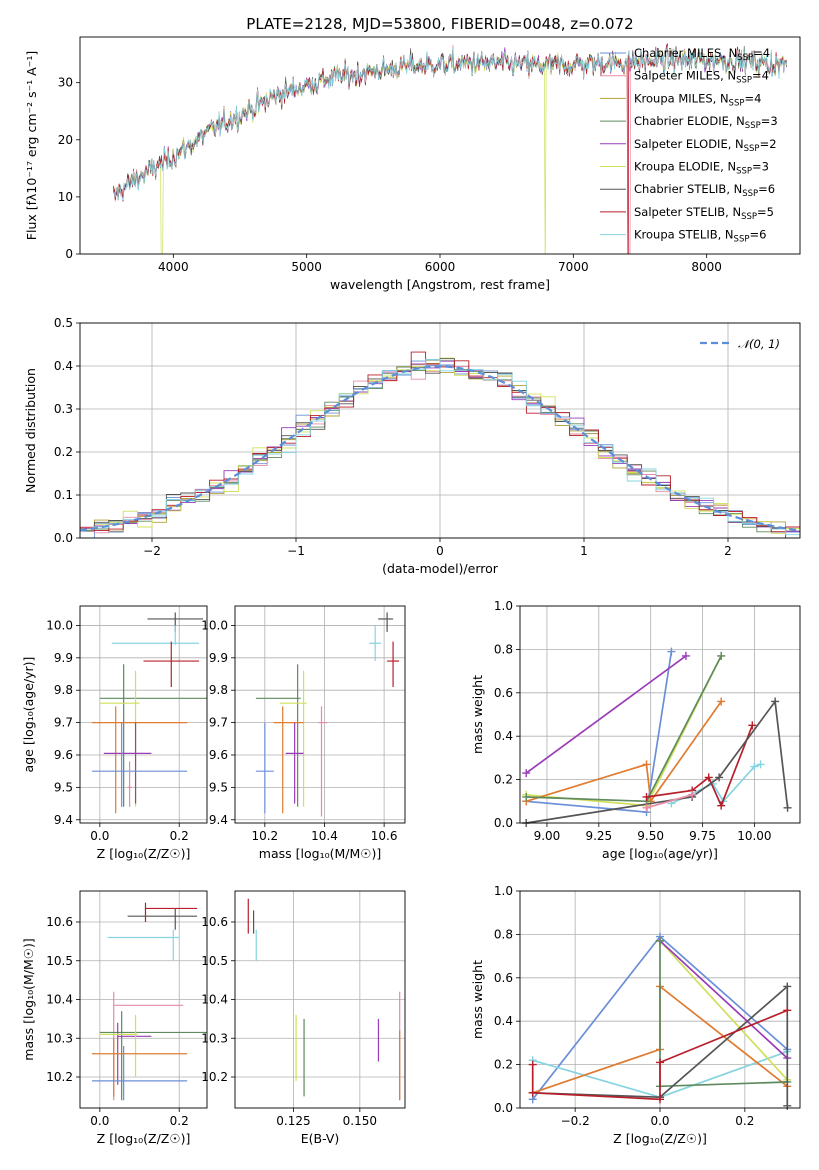  Describe the element at coordinates (706, 267) in the screenshot. I see `x-tick-label: 8000` at that location.